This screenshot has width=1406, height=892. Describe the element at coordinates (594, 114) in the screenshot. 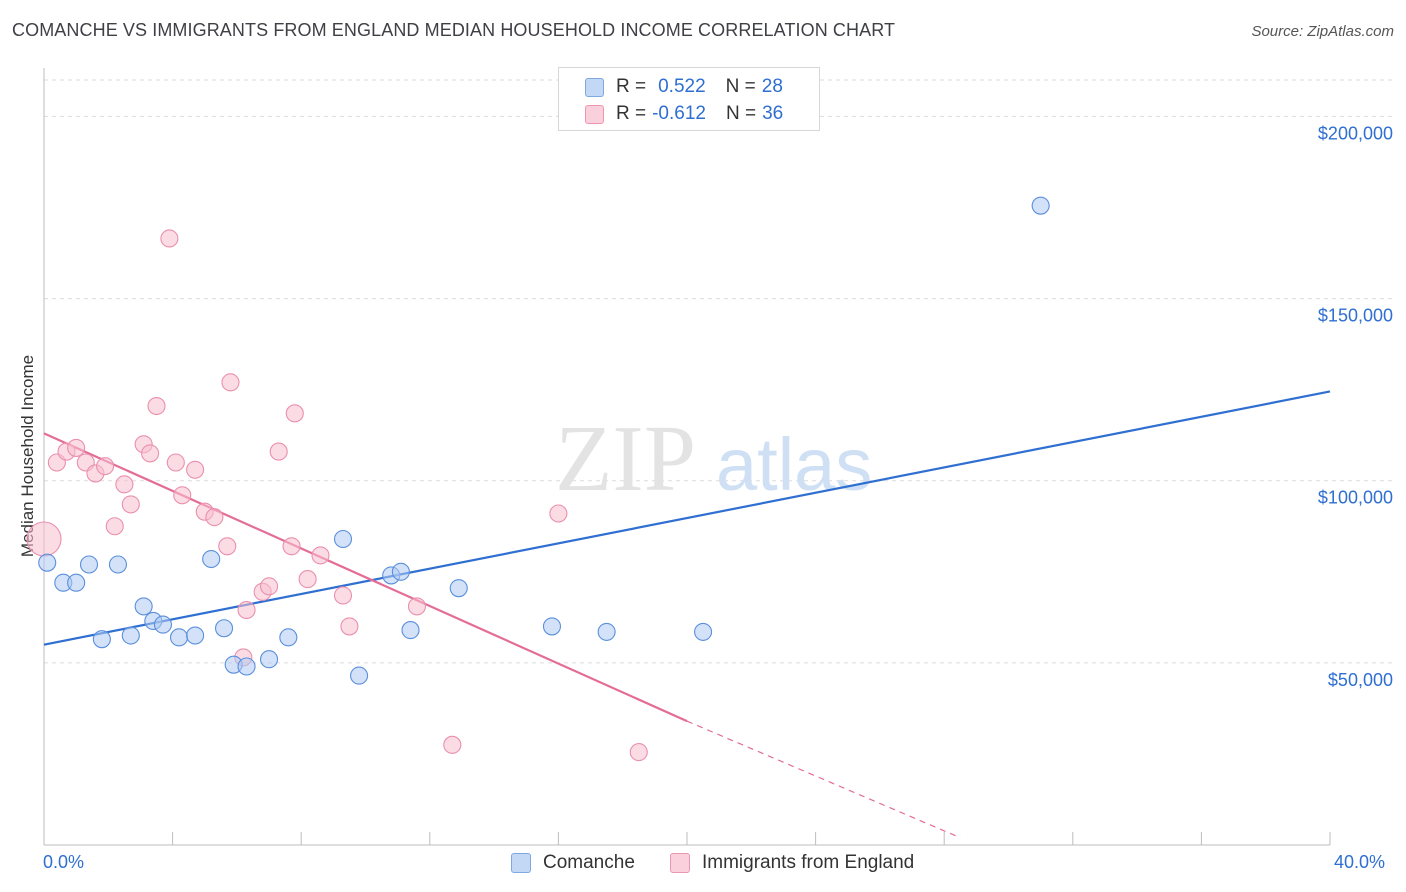

I see `legend-swatch-england` at that location.